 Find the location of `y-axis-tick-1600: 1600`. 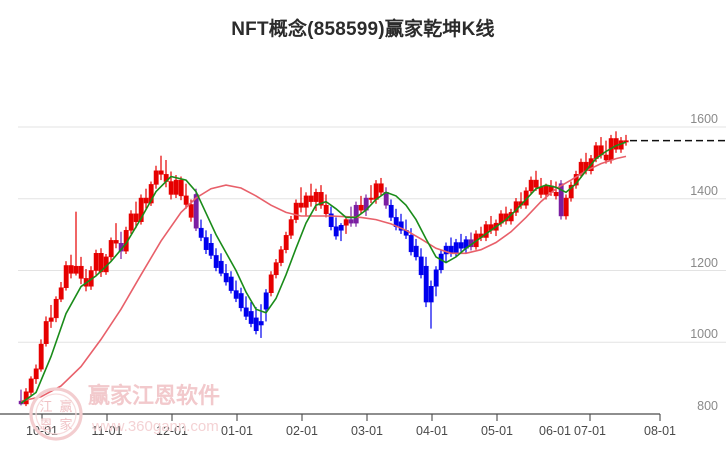

y-axis-tick-1600: 1600 is located at coordinates (704, 119).